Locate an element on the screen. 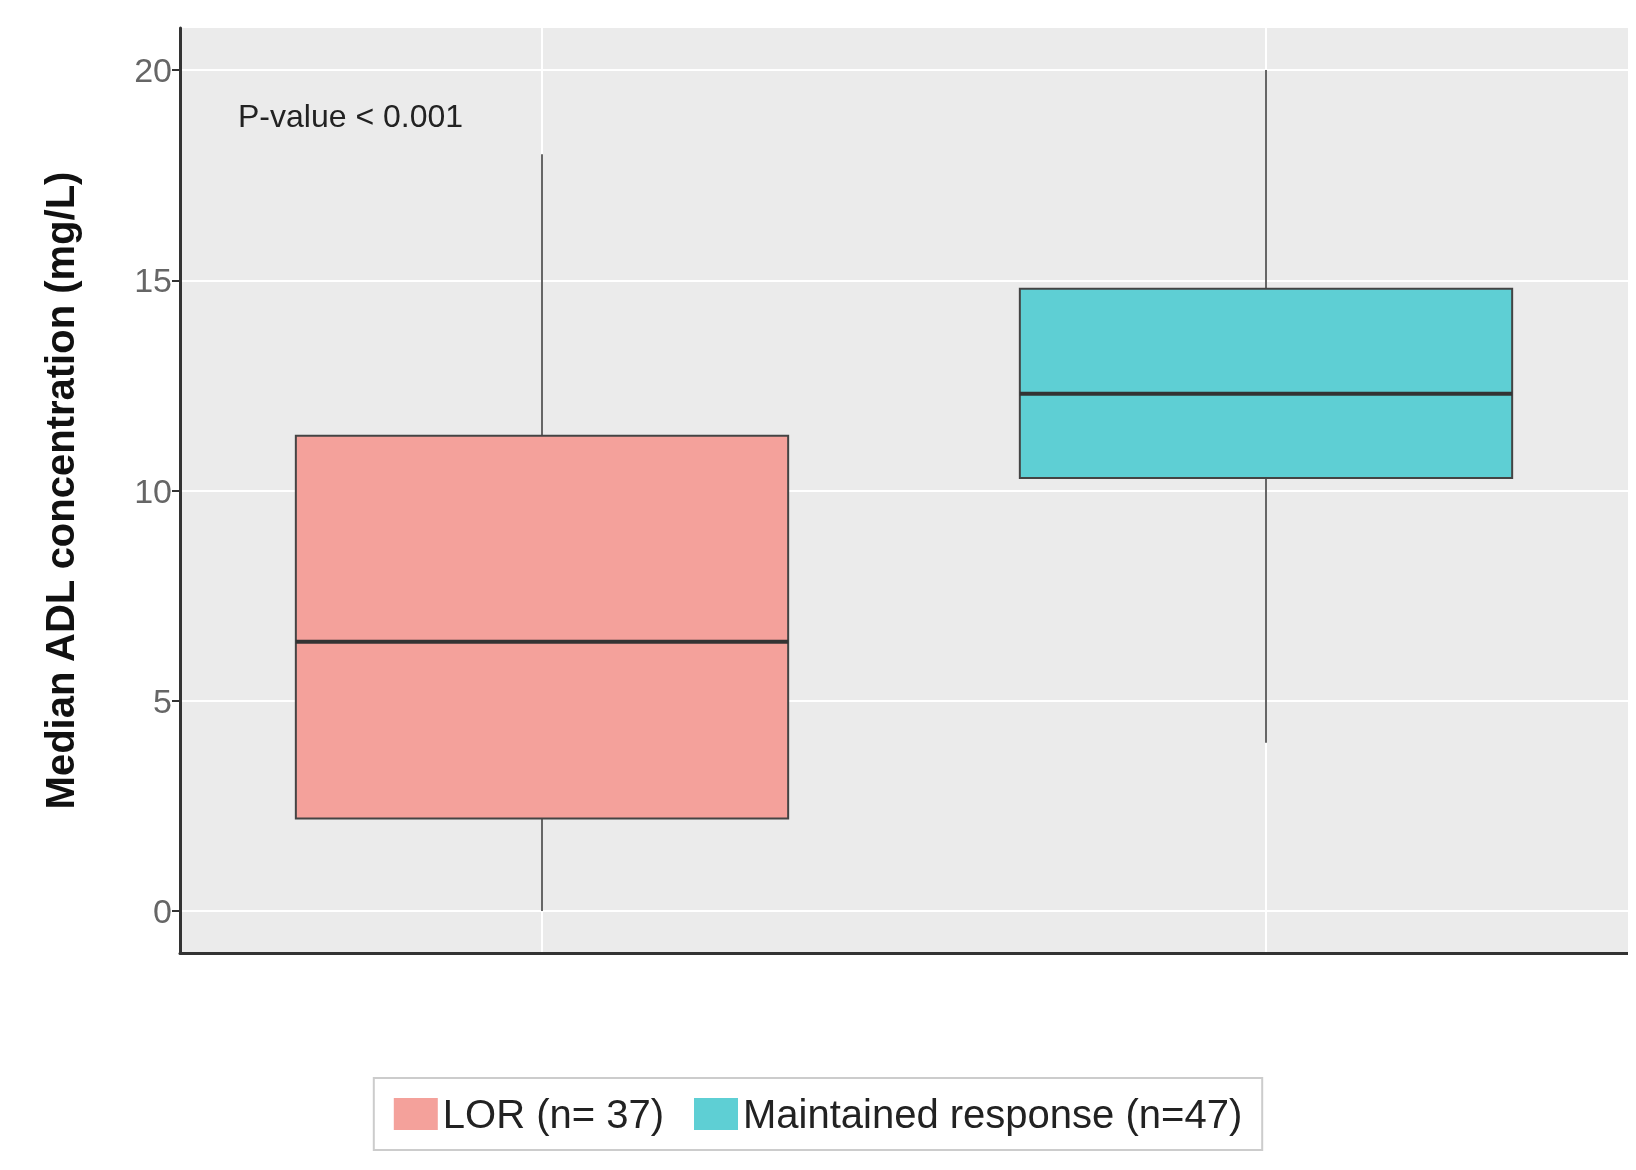 The height and width of the screenshot is (1170, 1636). y-tick-label: 15 is located at coordinates (153, 280).